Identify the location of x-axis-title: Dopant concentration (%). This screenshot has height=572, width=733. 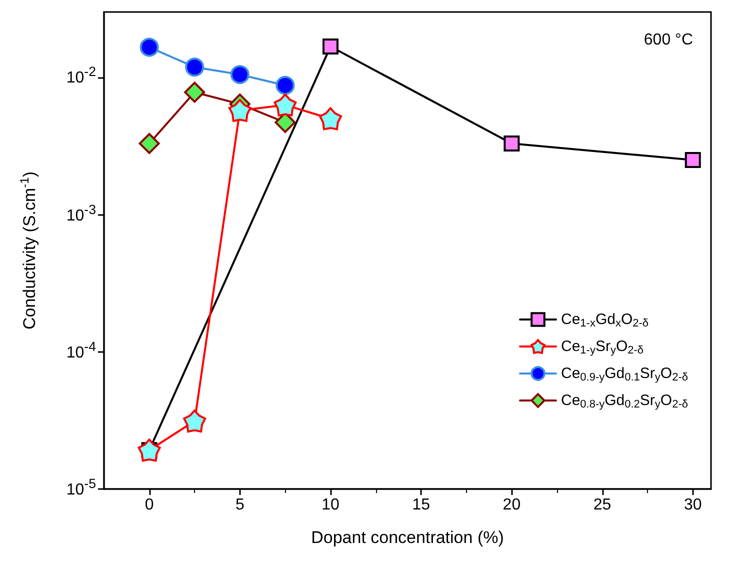
(407, 537).